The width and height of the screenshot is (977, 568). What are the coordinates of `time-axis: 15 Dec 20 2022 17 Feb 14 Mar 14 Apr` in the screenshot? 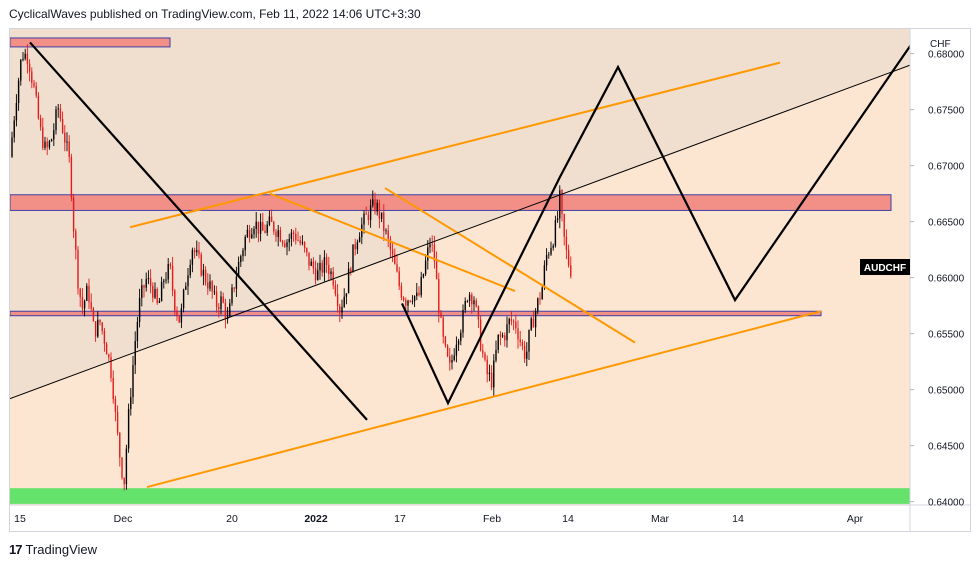 It's located at (439, 519).